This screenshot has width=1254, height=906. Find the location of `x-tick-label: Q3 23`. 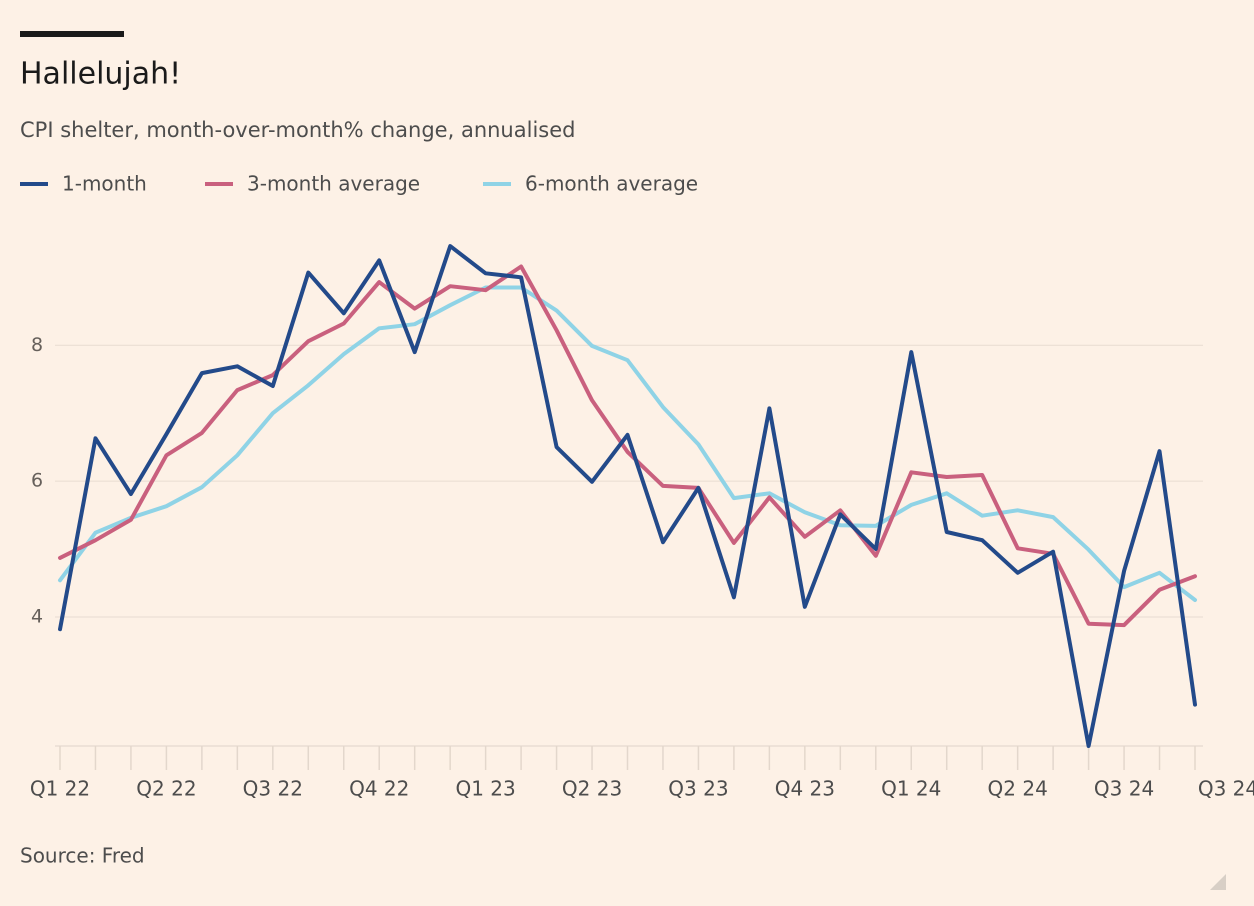

x-tick-label: Q3 23 is located at coordinates (698, 789).